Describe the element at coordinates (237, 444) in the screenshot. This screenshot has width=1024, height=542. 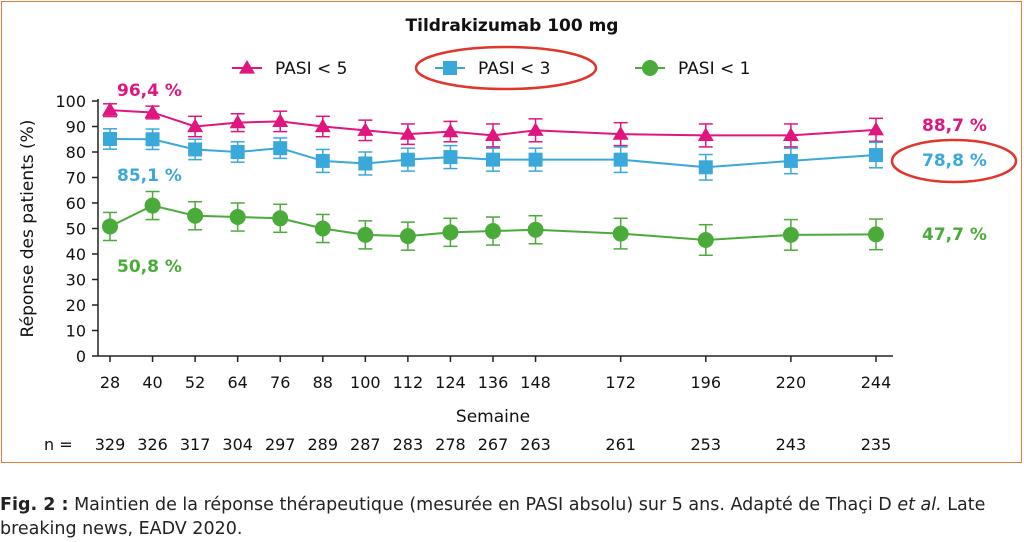
I see `n-value: 304` at that location.